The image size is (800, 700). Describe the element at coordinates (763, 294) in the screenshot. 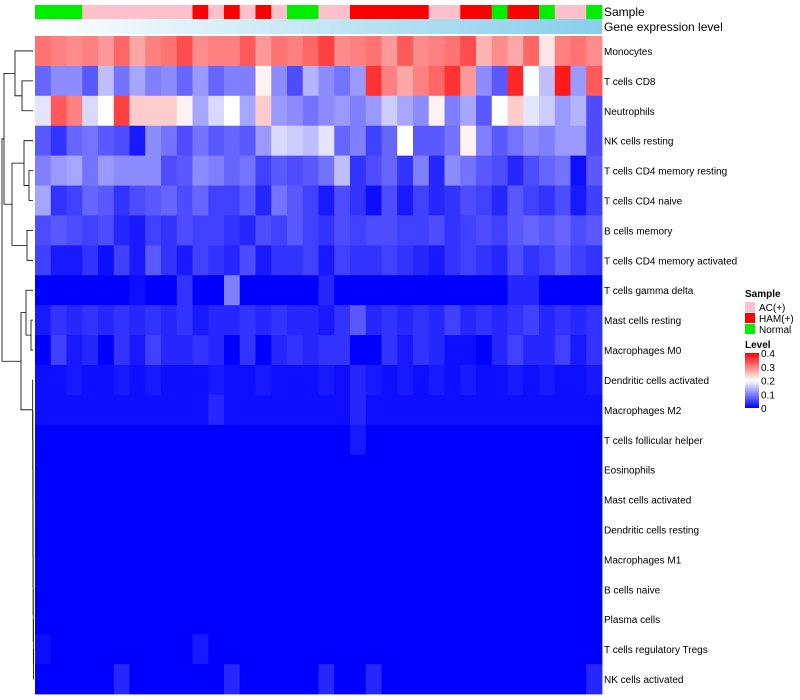

I see `sample-legend-title: Sample` at that location.